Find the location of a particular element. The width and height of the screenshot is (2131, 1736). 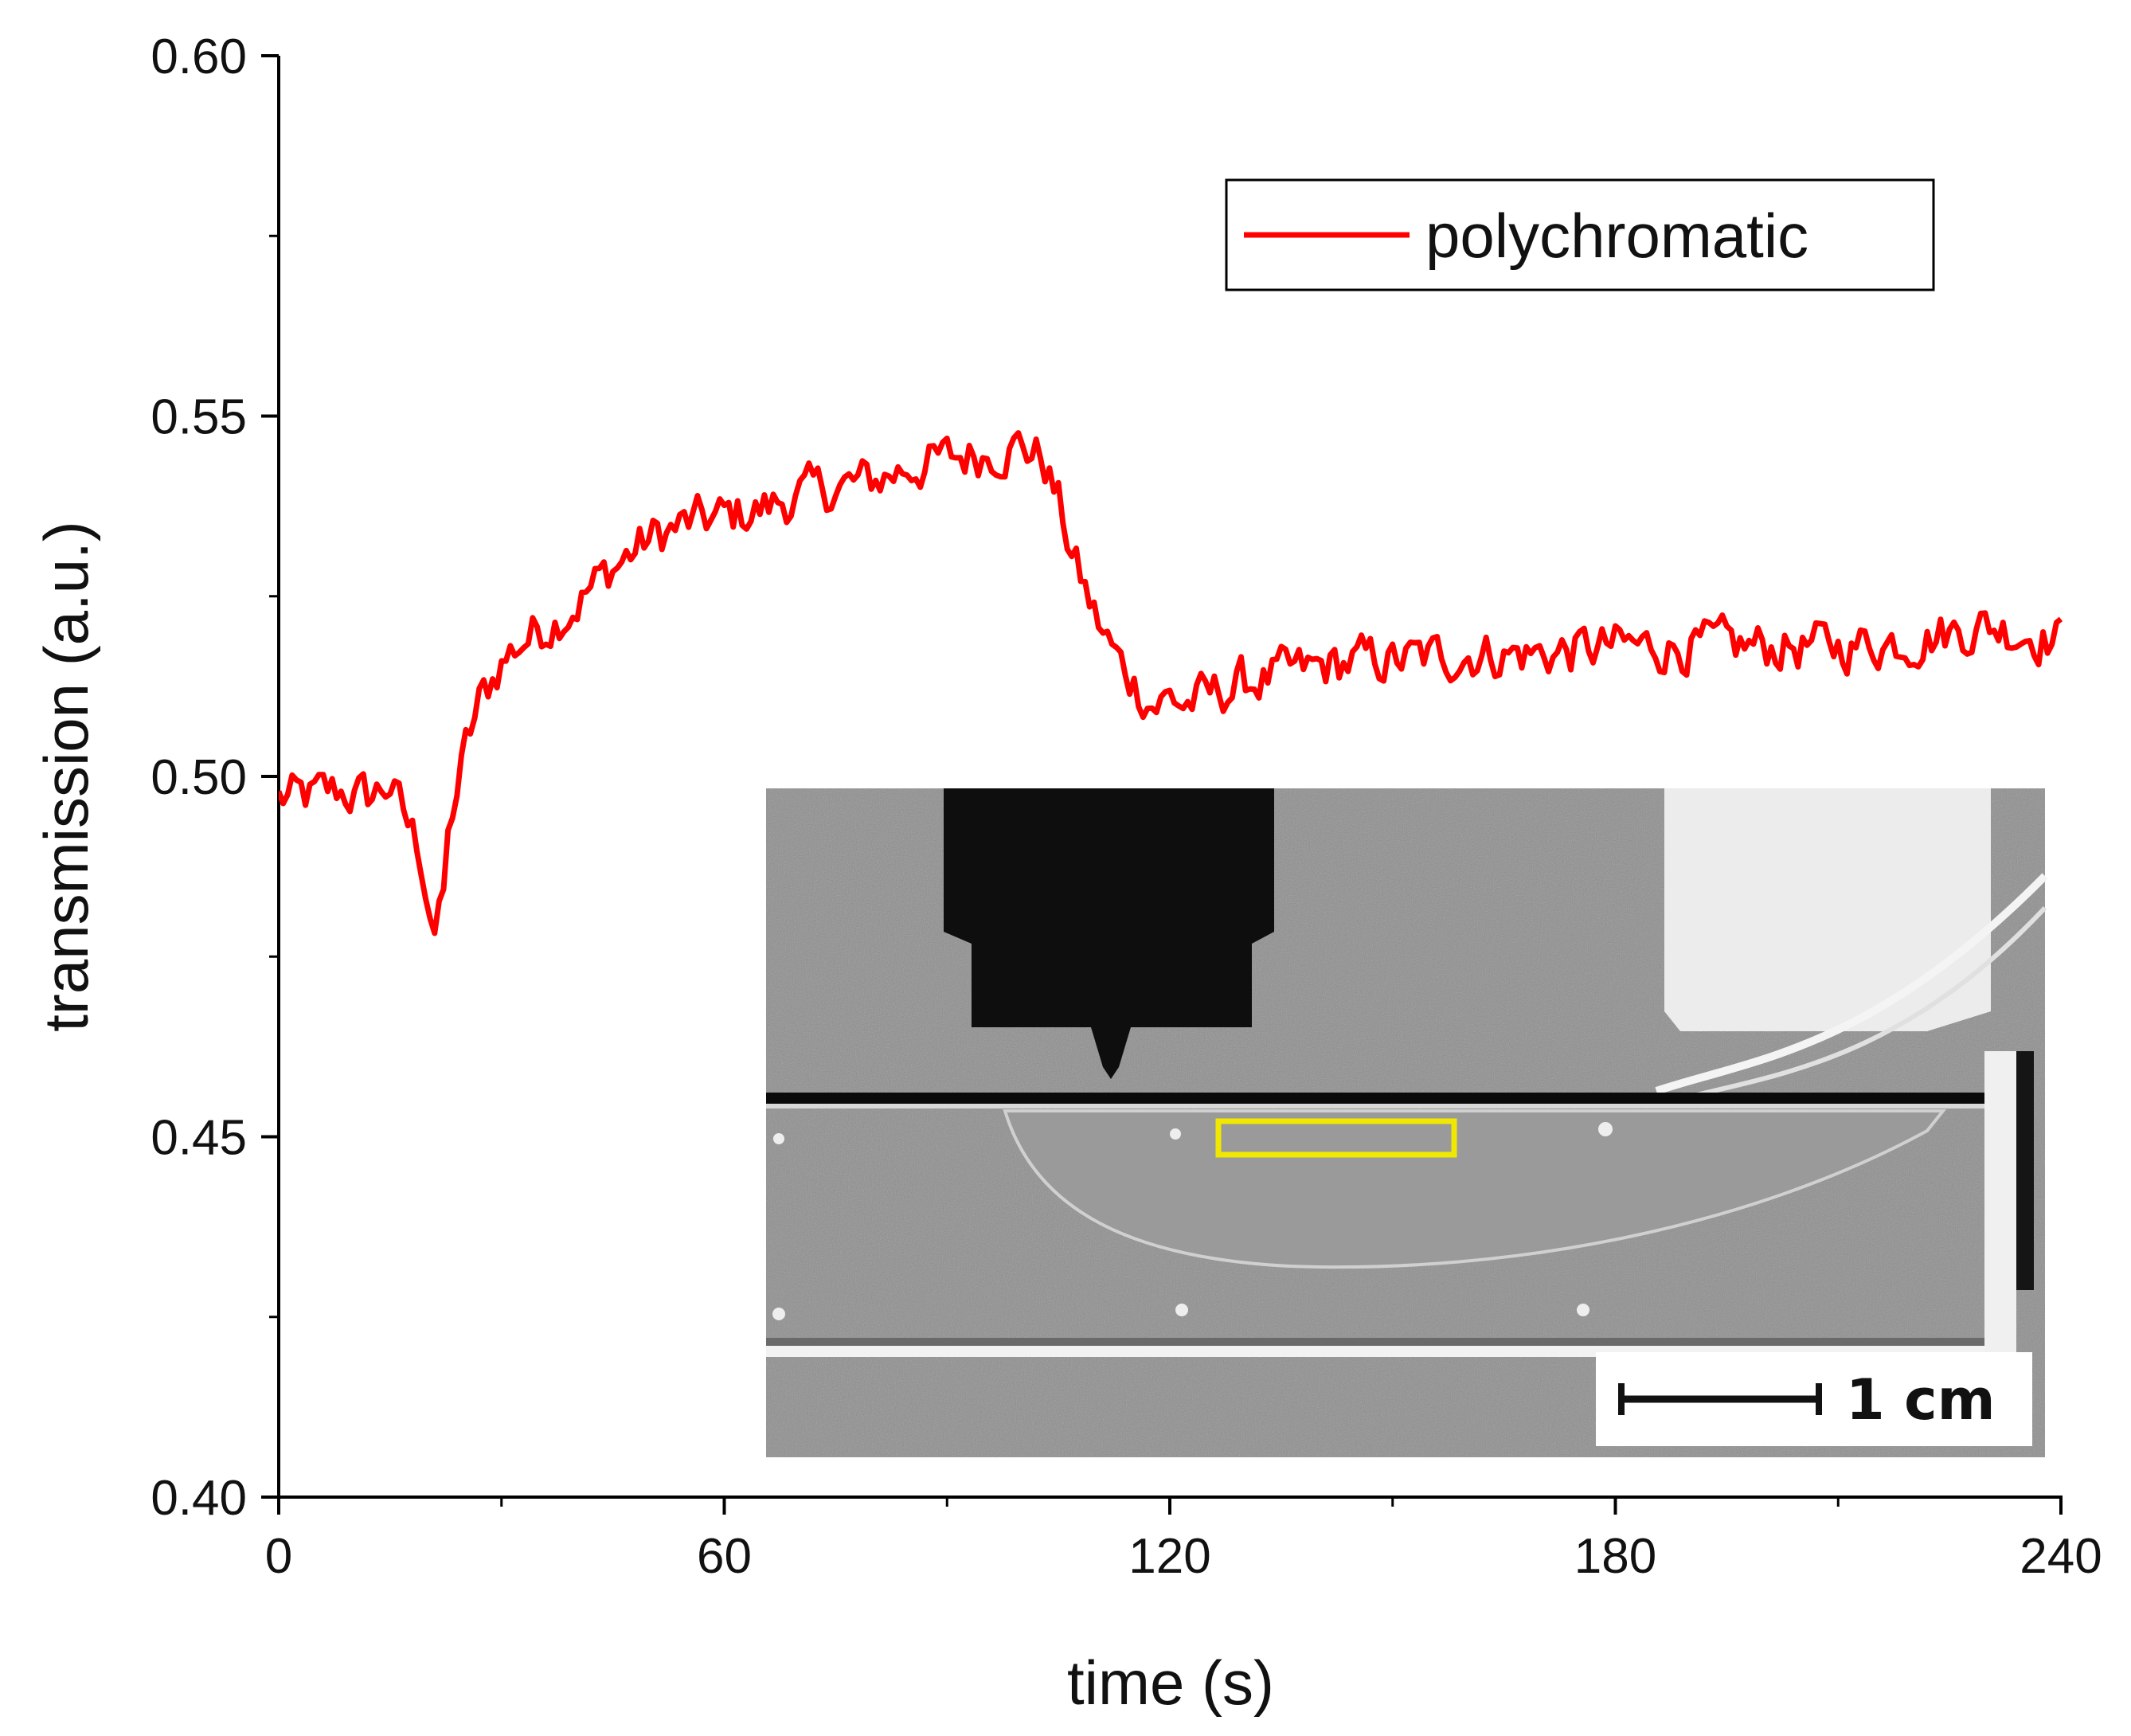

x-ticks: 0 60 120 180 240 is located at coordinates (1183, 1541).